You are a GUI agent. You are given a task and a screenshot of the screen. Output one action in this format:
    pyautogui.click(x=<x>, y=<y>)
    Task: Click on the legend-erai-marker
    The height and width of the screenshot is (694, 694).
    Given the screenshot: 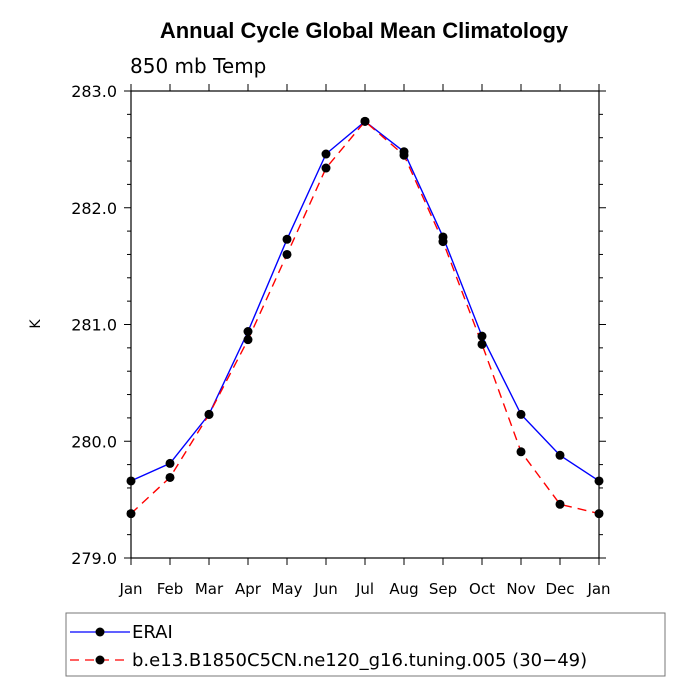 What is the action you would take?
    pyautogui.click(x=100, y=632)
    